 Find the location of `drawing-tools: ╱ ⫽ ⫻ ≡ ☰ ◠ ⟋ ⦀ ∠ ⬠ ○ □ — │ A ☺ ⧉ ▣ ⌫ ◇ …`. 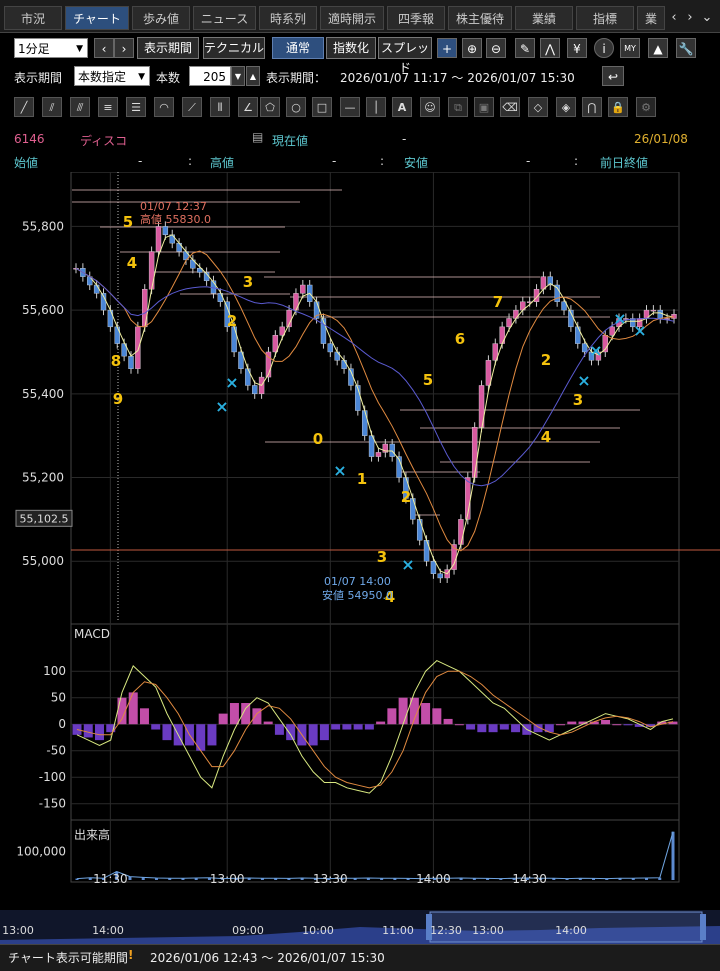

drawing-tools: ╱ ⫽ ⫻ ≡ ☰ ◠ ⟋ ⦀ ∠ ⬠ ○ □ — │ A ☺ ⧉ ▣ ⌫ ◇ … is located at coordinates (360, 108).